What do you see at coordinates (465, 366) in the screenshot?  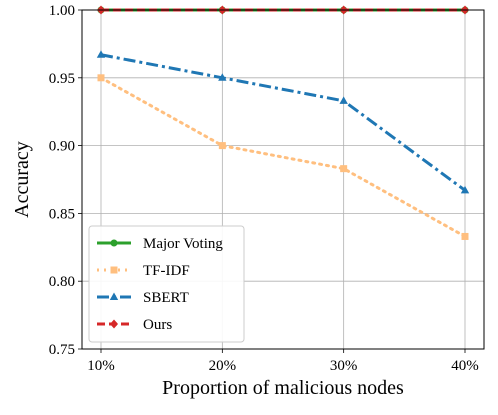 I see `x-tick-label: 40%` at bounding box center [465, 366].